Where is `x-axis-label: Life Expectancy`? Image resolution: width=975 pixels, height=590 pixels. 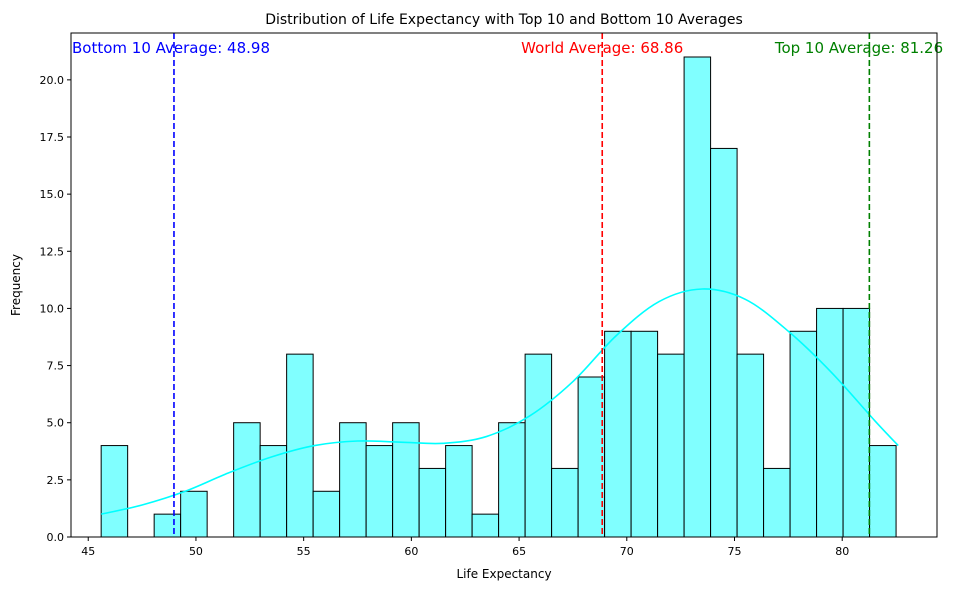 x-axis-label: Life Expectancy is located at coordinates (503, 574).